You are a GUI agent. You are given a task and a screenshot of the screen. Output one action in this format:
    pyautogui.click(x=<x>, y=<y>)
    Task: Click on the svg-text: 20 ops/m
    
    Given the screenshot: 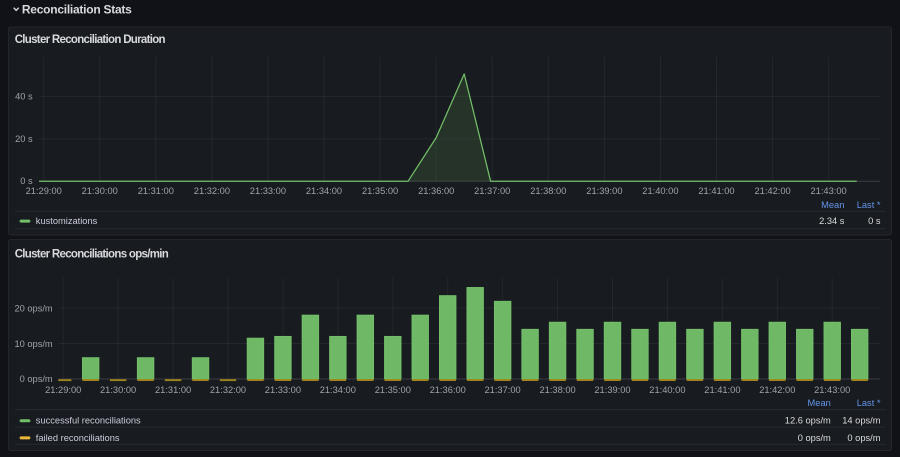 What is the action you would take?
    pyautogui.click(x=33, y=308)
    